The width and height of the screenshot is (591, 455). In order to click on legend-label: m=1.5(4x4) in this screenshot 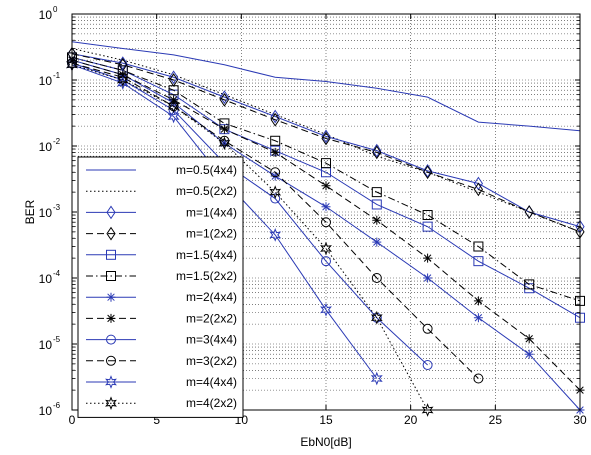, I will do `click(206, 255)`.